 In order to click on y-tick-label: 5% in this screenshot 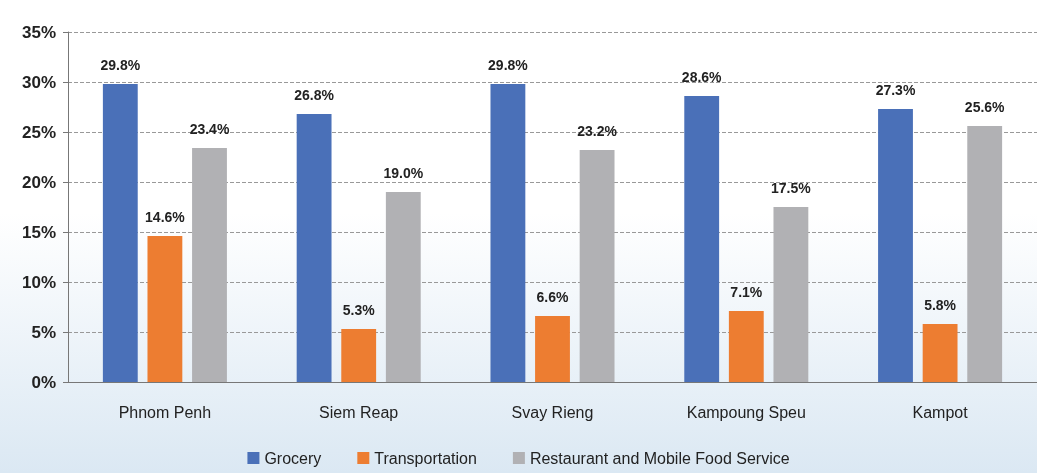, I will do `click(43, 332)`.